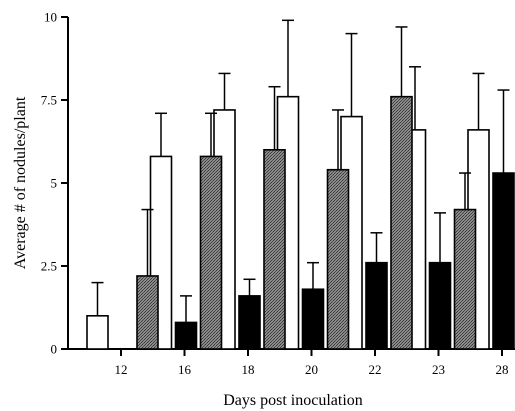 The width and height of the screenshot is (515, 411). I want to click on y-tick-label: 0, so click(54, 349).